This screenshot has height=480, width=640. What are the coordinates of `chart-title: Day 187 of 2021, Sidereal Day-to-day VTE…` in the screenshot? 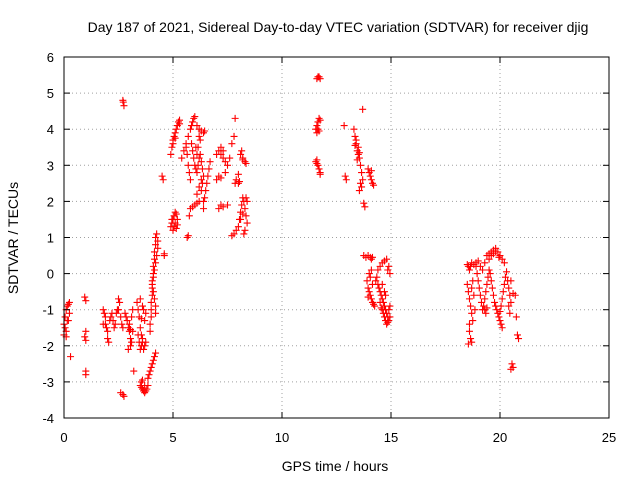 It's located at (338, 27).